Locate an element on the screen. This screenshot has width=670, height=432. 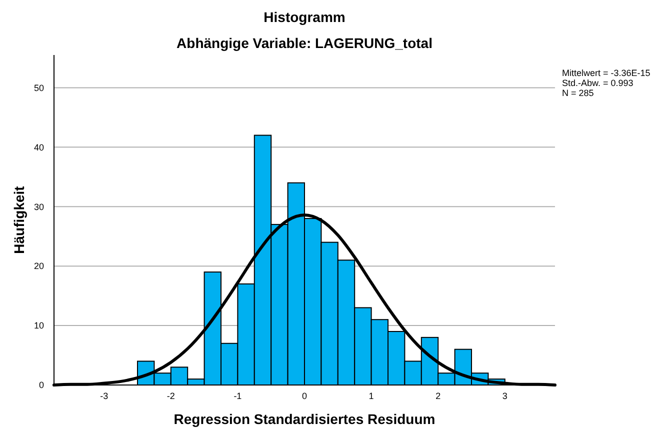
y-tick-label: 30 is located at coordinates (39, 207).